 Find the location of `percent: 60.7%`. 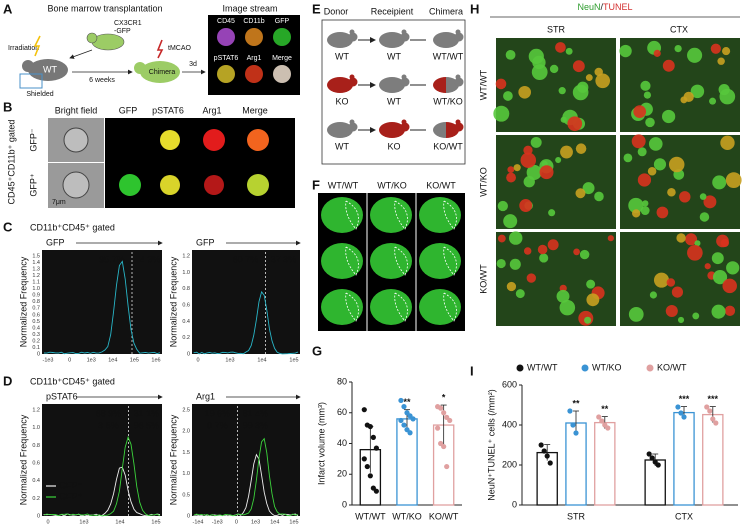

percent: 60.7% is located at coordinates (246, 259).